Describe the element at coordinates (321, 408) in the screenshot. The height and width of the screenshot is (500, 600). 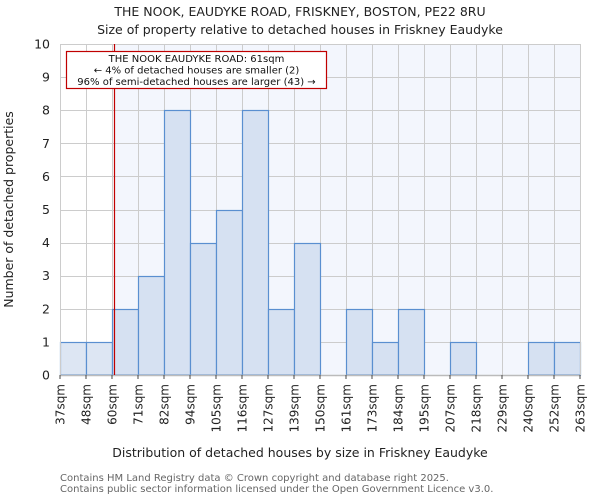
I see `svg-text: 150sqm` at that location.